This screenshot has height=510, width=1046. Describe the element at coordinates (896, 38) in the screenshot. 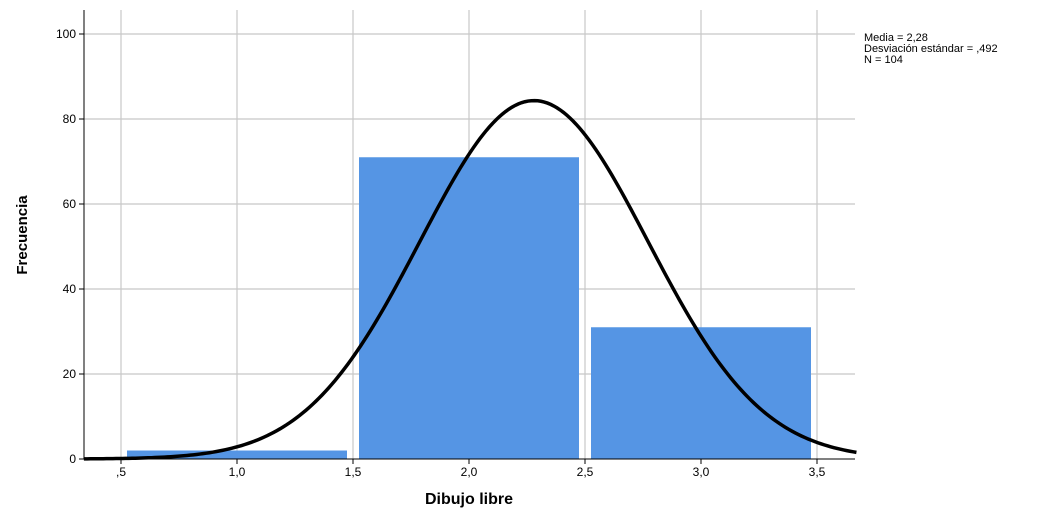

I see `stats-mean: Media = 2,28` at that location.